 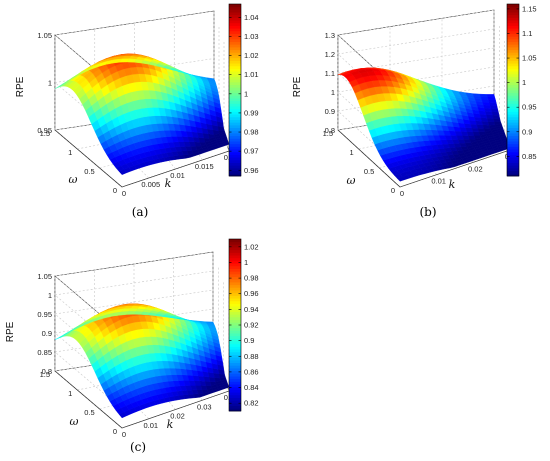 I want to click on y-tick-label: 0, so click(x=124, y=434).